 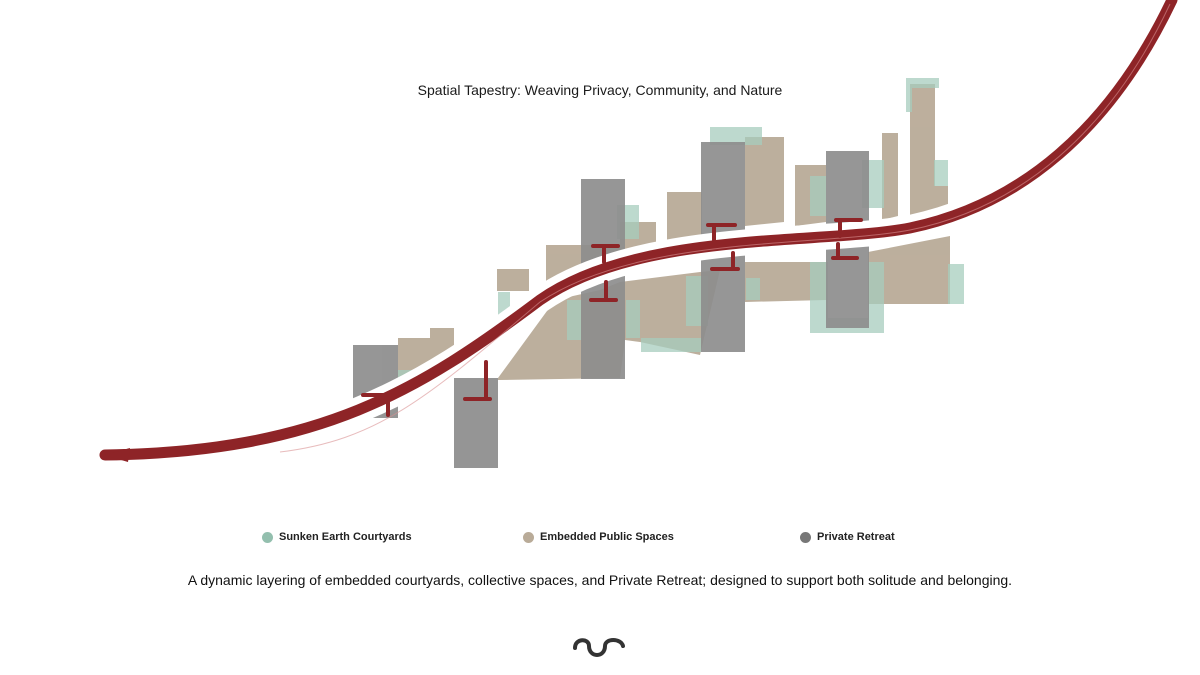 I want to click on ribbon-tail, so click(x=117, y=455).